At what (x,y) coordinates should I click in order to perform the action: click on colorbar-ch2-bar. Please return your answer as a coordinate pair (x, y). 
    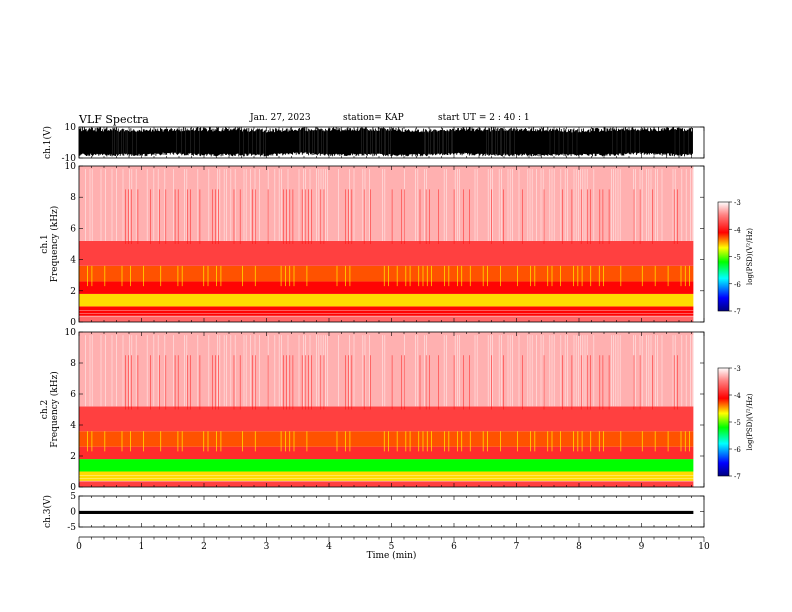
    Looking at the image, I should click on (723, 422).